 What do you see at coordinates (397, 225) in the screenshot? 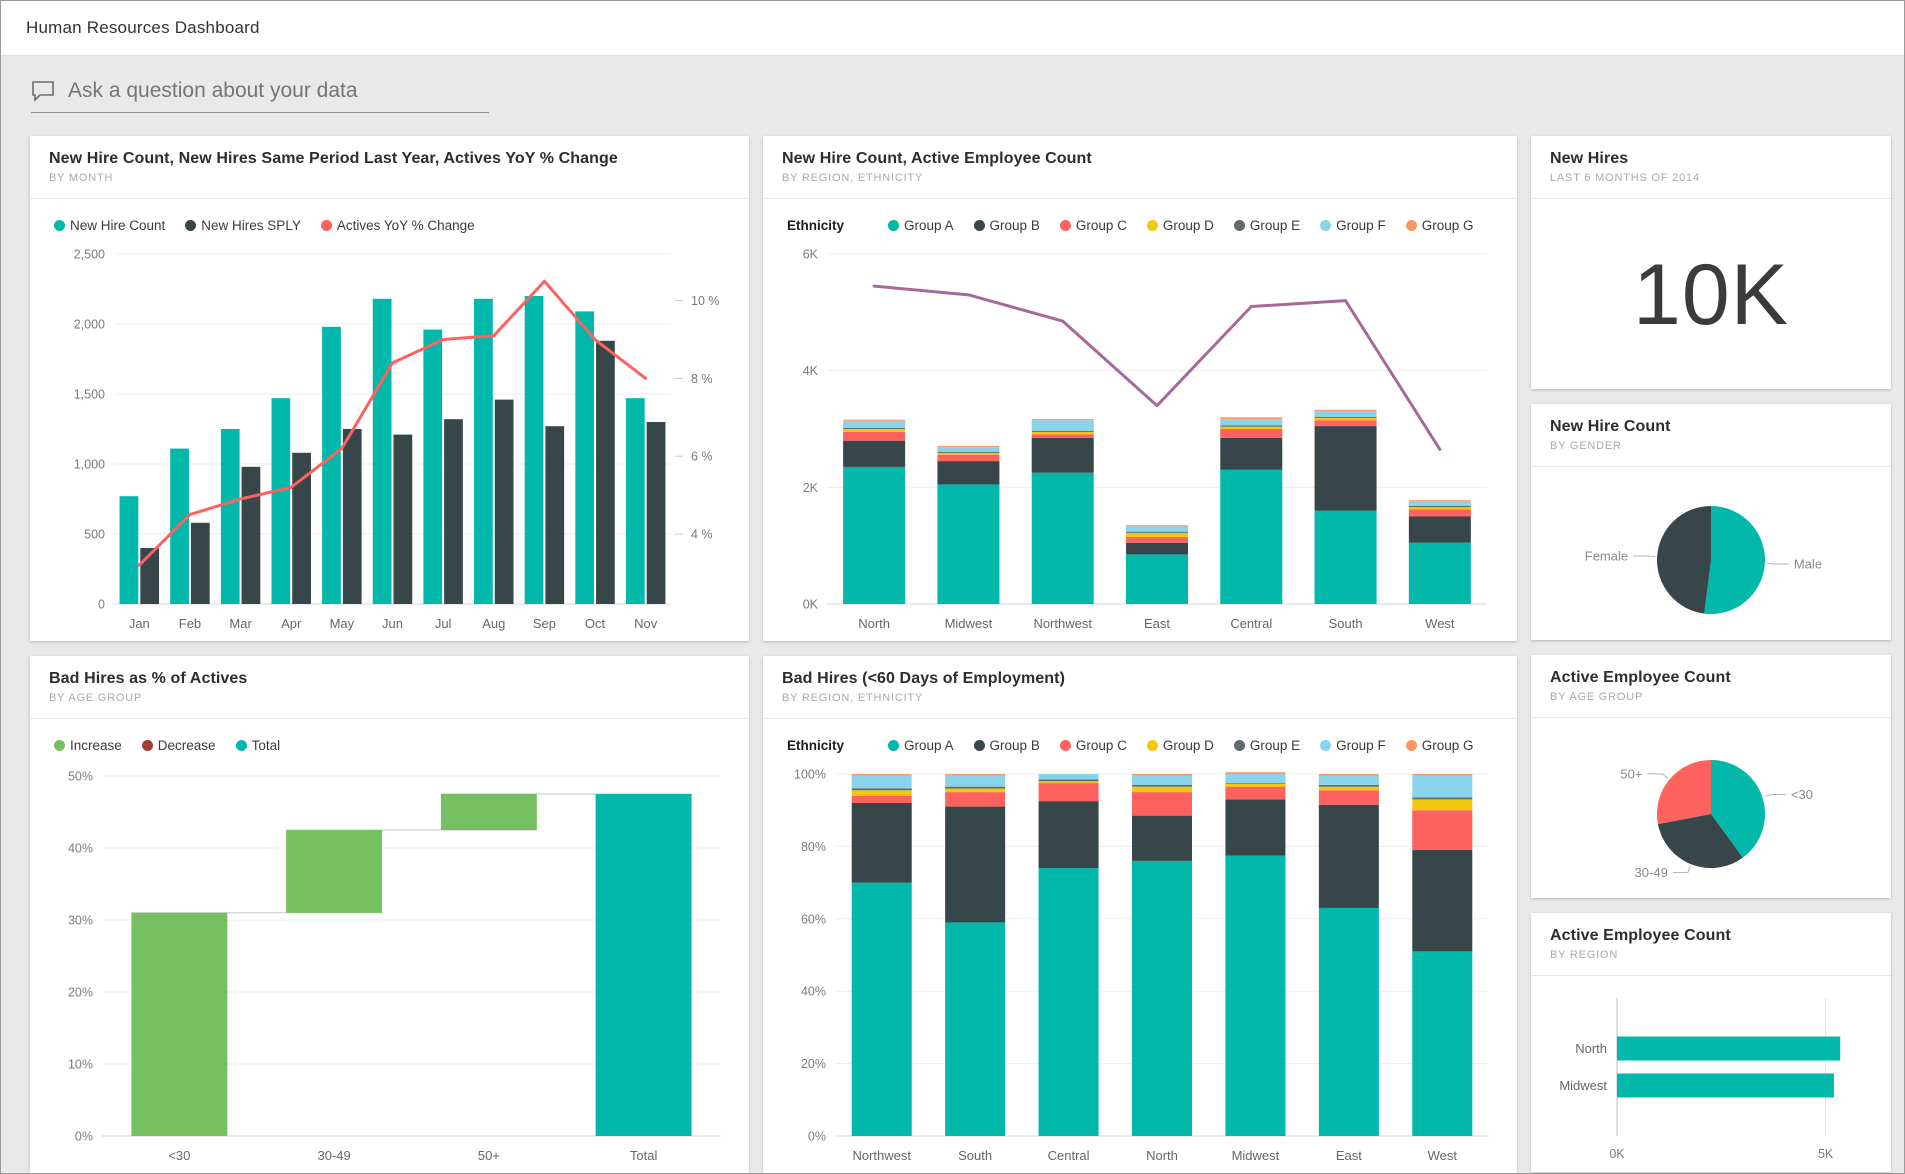
I see `legend-item: Actives YoY % Change` at bounding box center [397, 225].